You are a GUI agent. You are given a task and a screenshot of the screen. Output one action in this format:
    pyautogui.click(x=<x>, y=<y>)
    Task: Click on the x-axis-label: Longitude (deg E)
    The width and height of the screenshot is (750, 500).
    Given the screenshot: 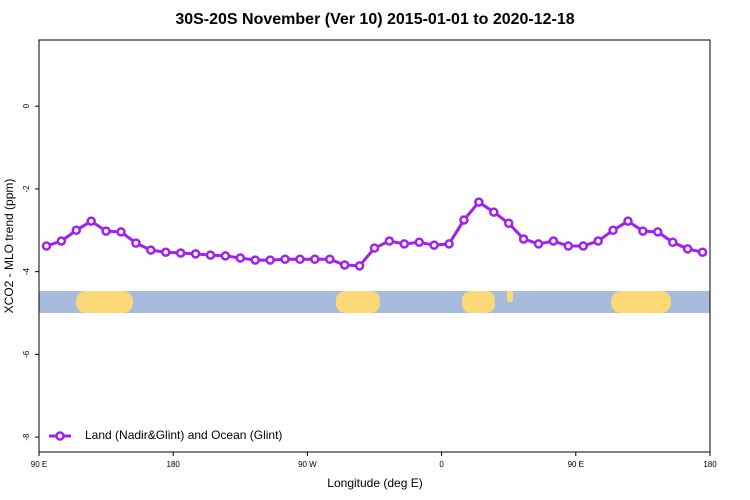 What is the action you would take?
    pyautogui.click(x=374, y=483)
    